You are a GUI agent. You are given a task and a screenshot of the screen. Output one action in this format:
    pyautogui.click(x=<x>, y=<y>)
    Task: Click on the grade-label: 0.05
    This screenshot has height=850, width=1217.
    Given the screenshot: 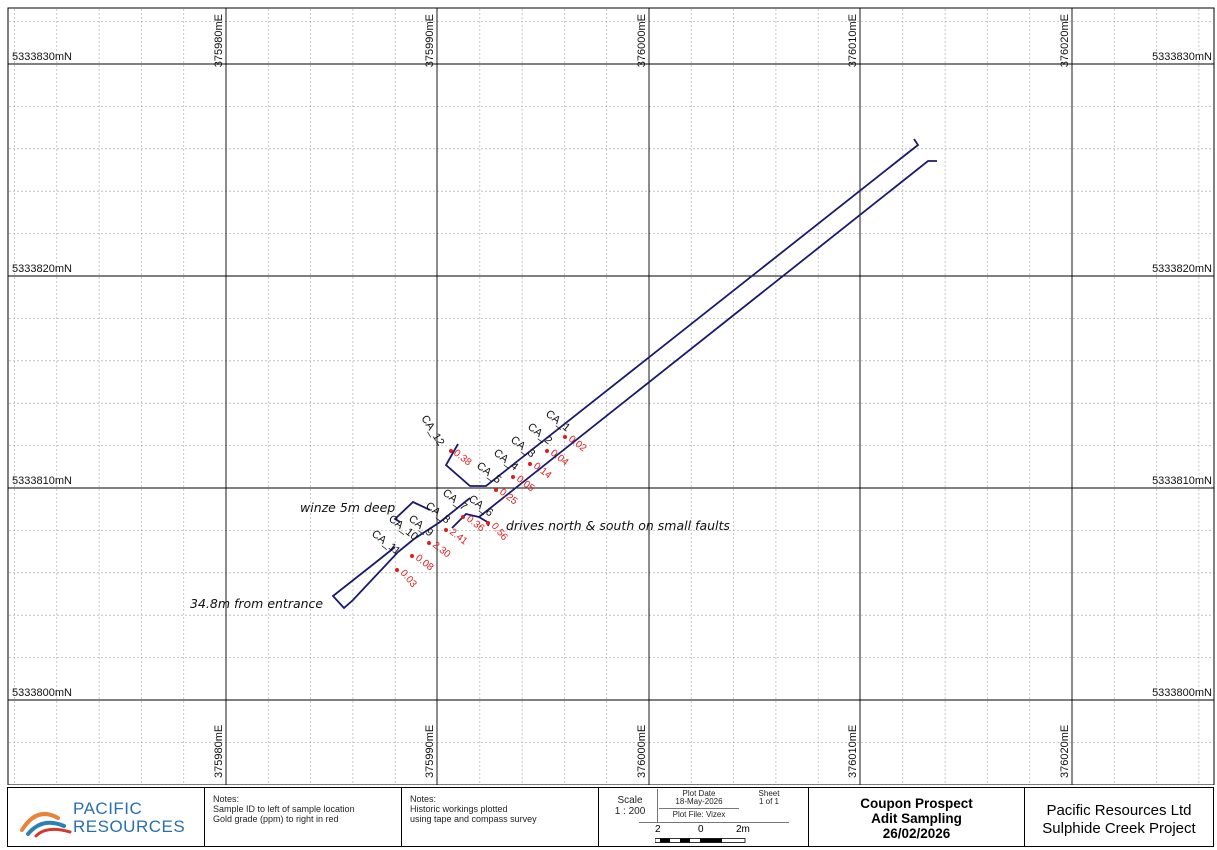 What is the action you would take?
    pyautogui.click(x=525, y=484)
    